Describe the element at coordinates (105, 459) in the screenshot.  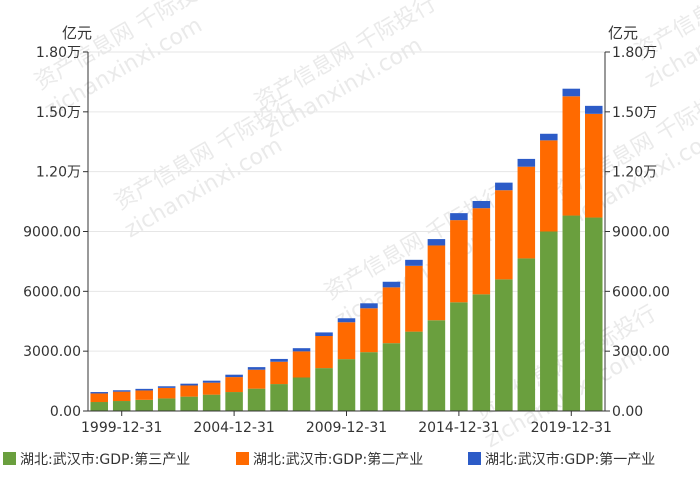
I see `legend-label-tertiary: 湖北:武汉市:GDP:第三产业` at that location.